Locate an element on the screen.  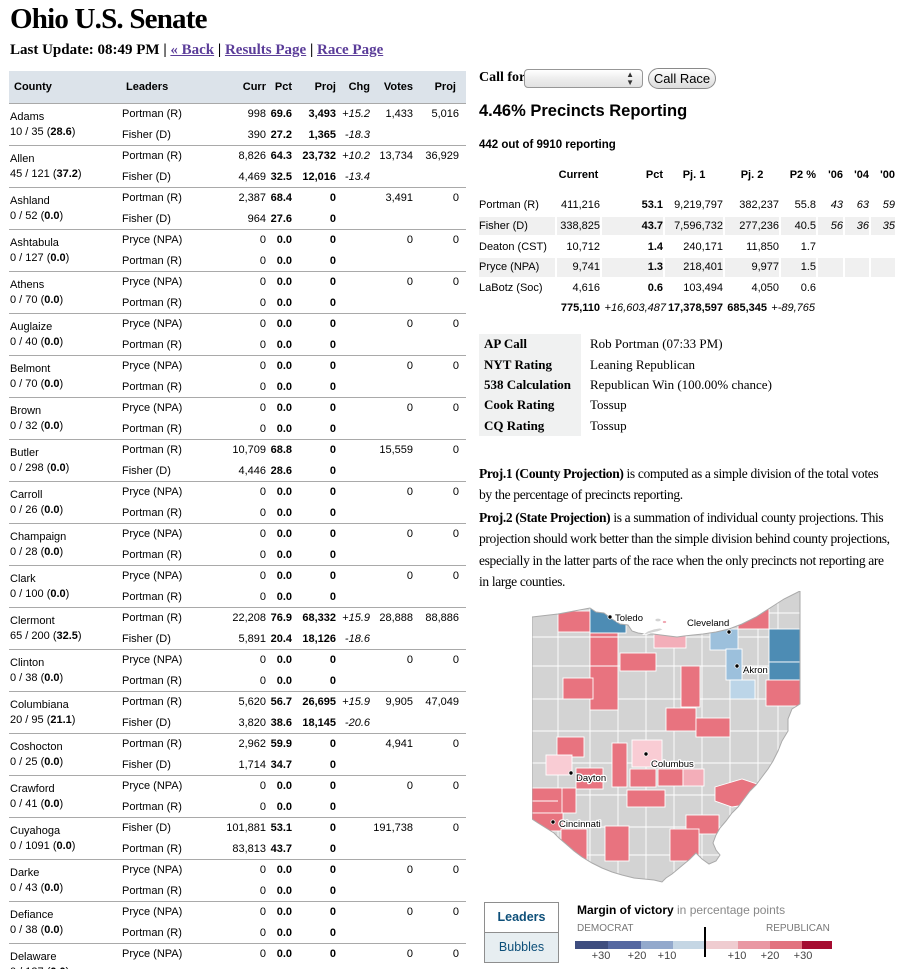
svg-text: Akron is located at coordinates (755, 670).